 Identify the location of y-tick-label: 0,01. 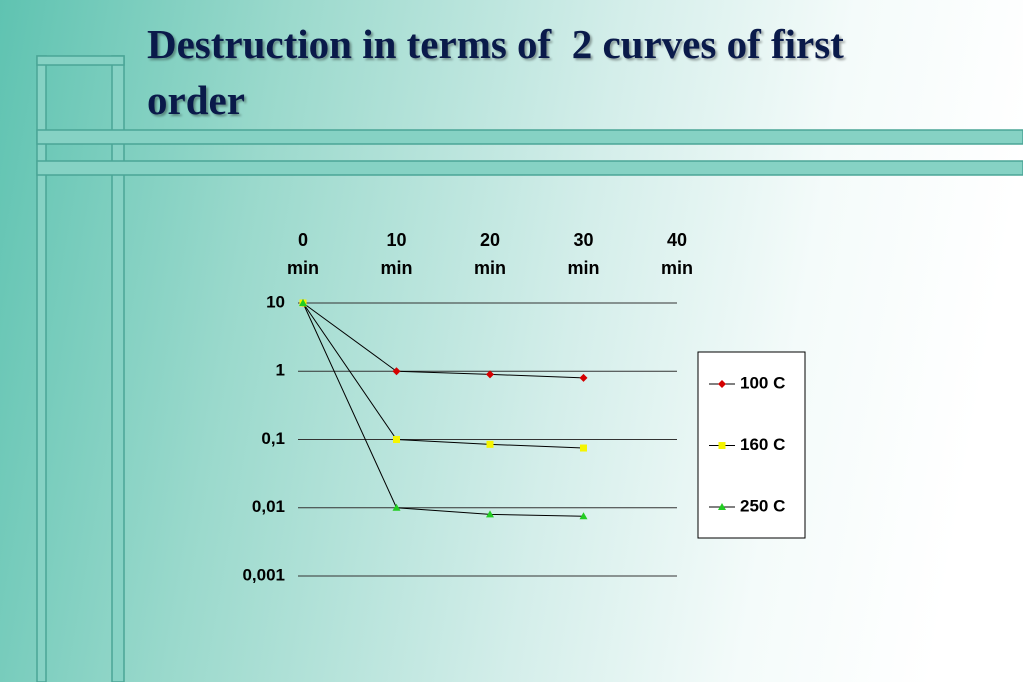
(268, 506).